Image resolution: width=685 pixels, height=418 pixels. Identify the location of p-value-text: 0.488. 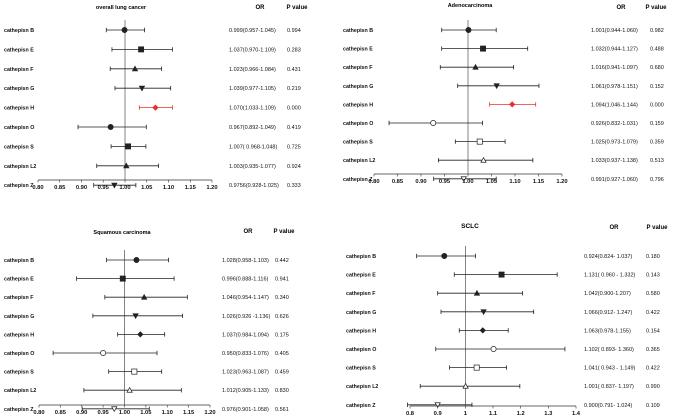
(657, 50).